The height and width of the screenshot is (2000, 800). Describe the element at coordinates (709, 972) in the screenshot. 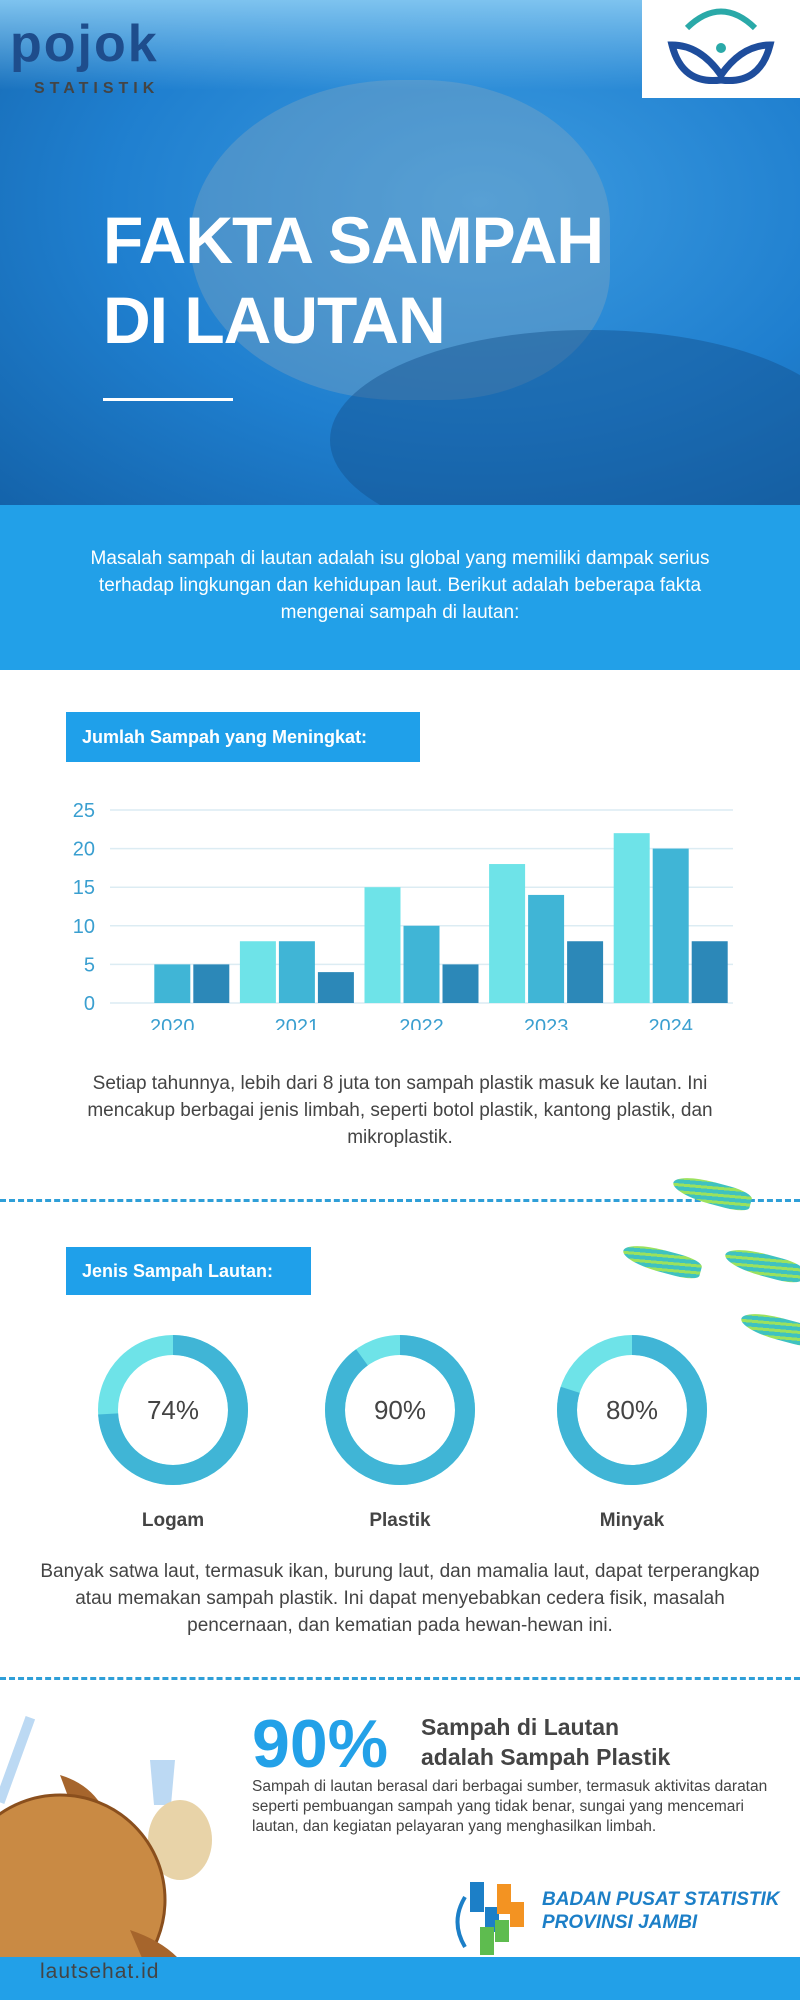

I see `bar-2024-s3` at that location.